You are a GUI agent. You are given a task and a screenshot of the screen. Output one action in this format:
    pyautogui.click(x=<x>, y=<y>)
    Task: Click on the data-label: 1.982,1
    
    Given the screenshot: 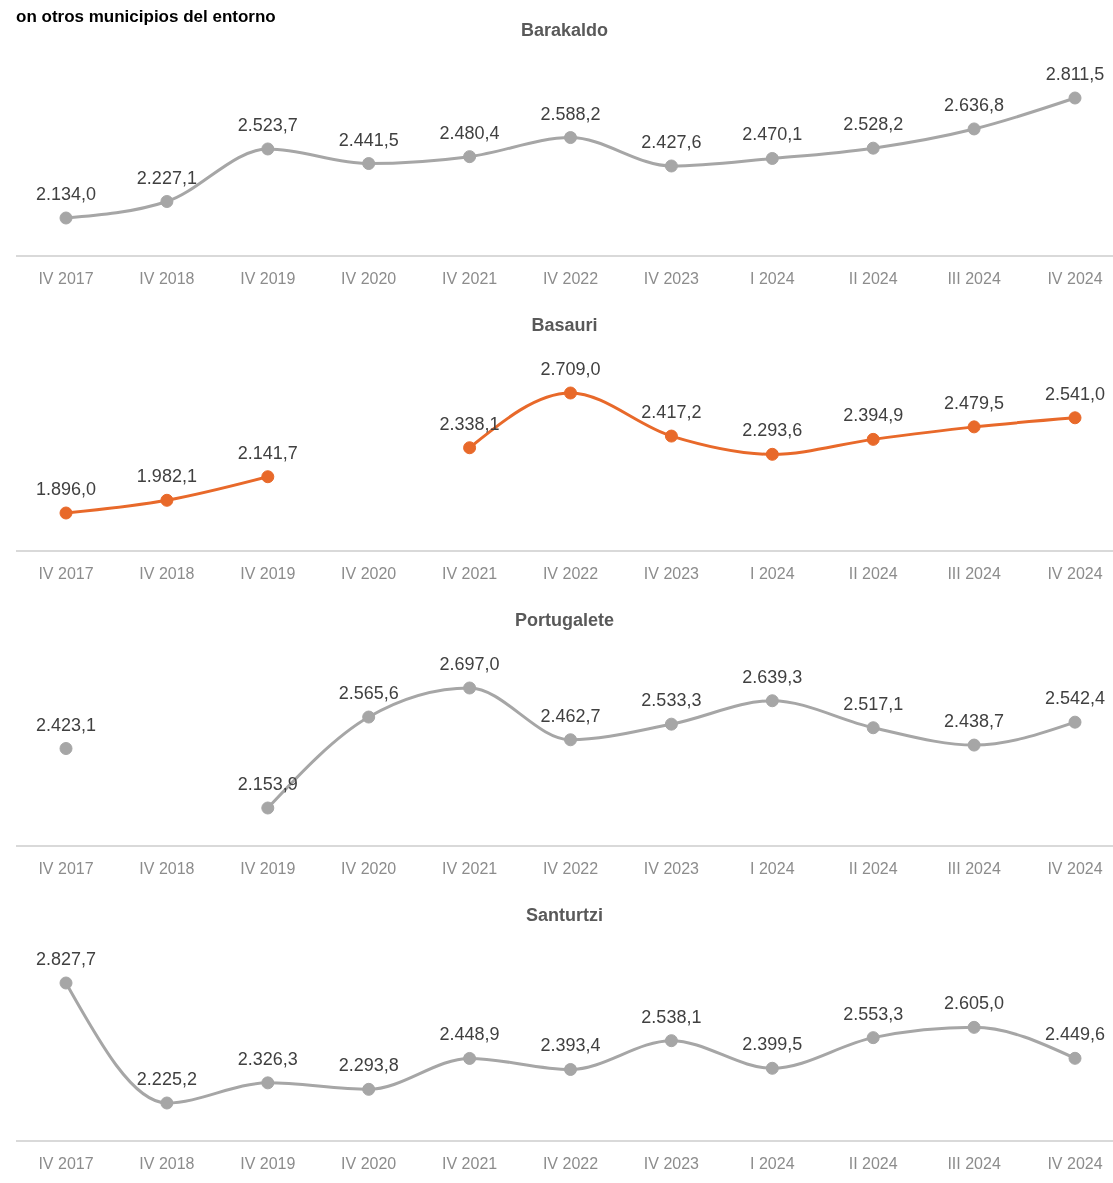 What is the action you would take?
    pyautogui.click(x=166, y=476)
    